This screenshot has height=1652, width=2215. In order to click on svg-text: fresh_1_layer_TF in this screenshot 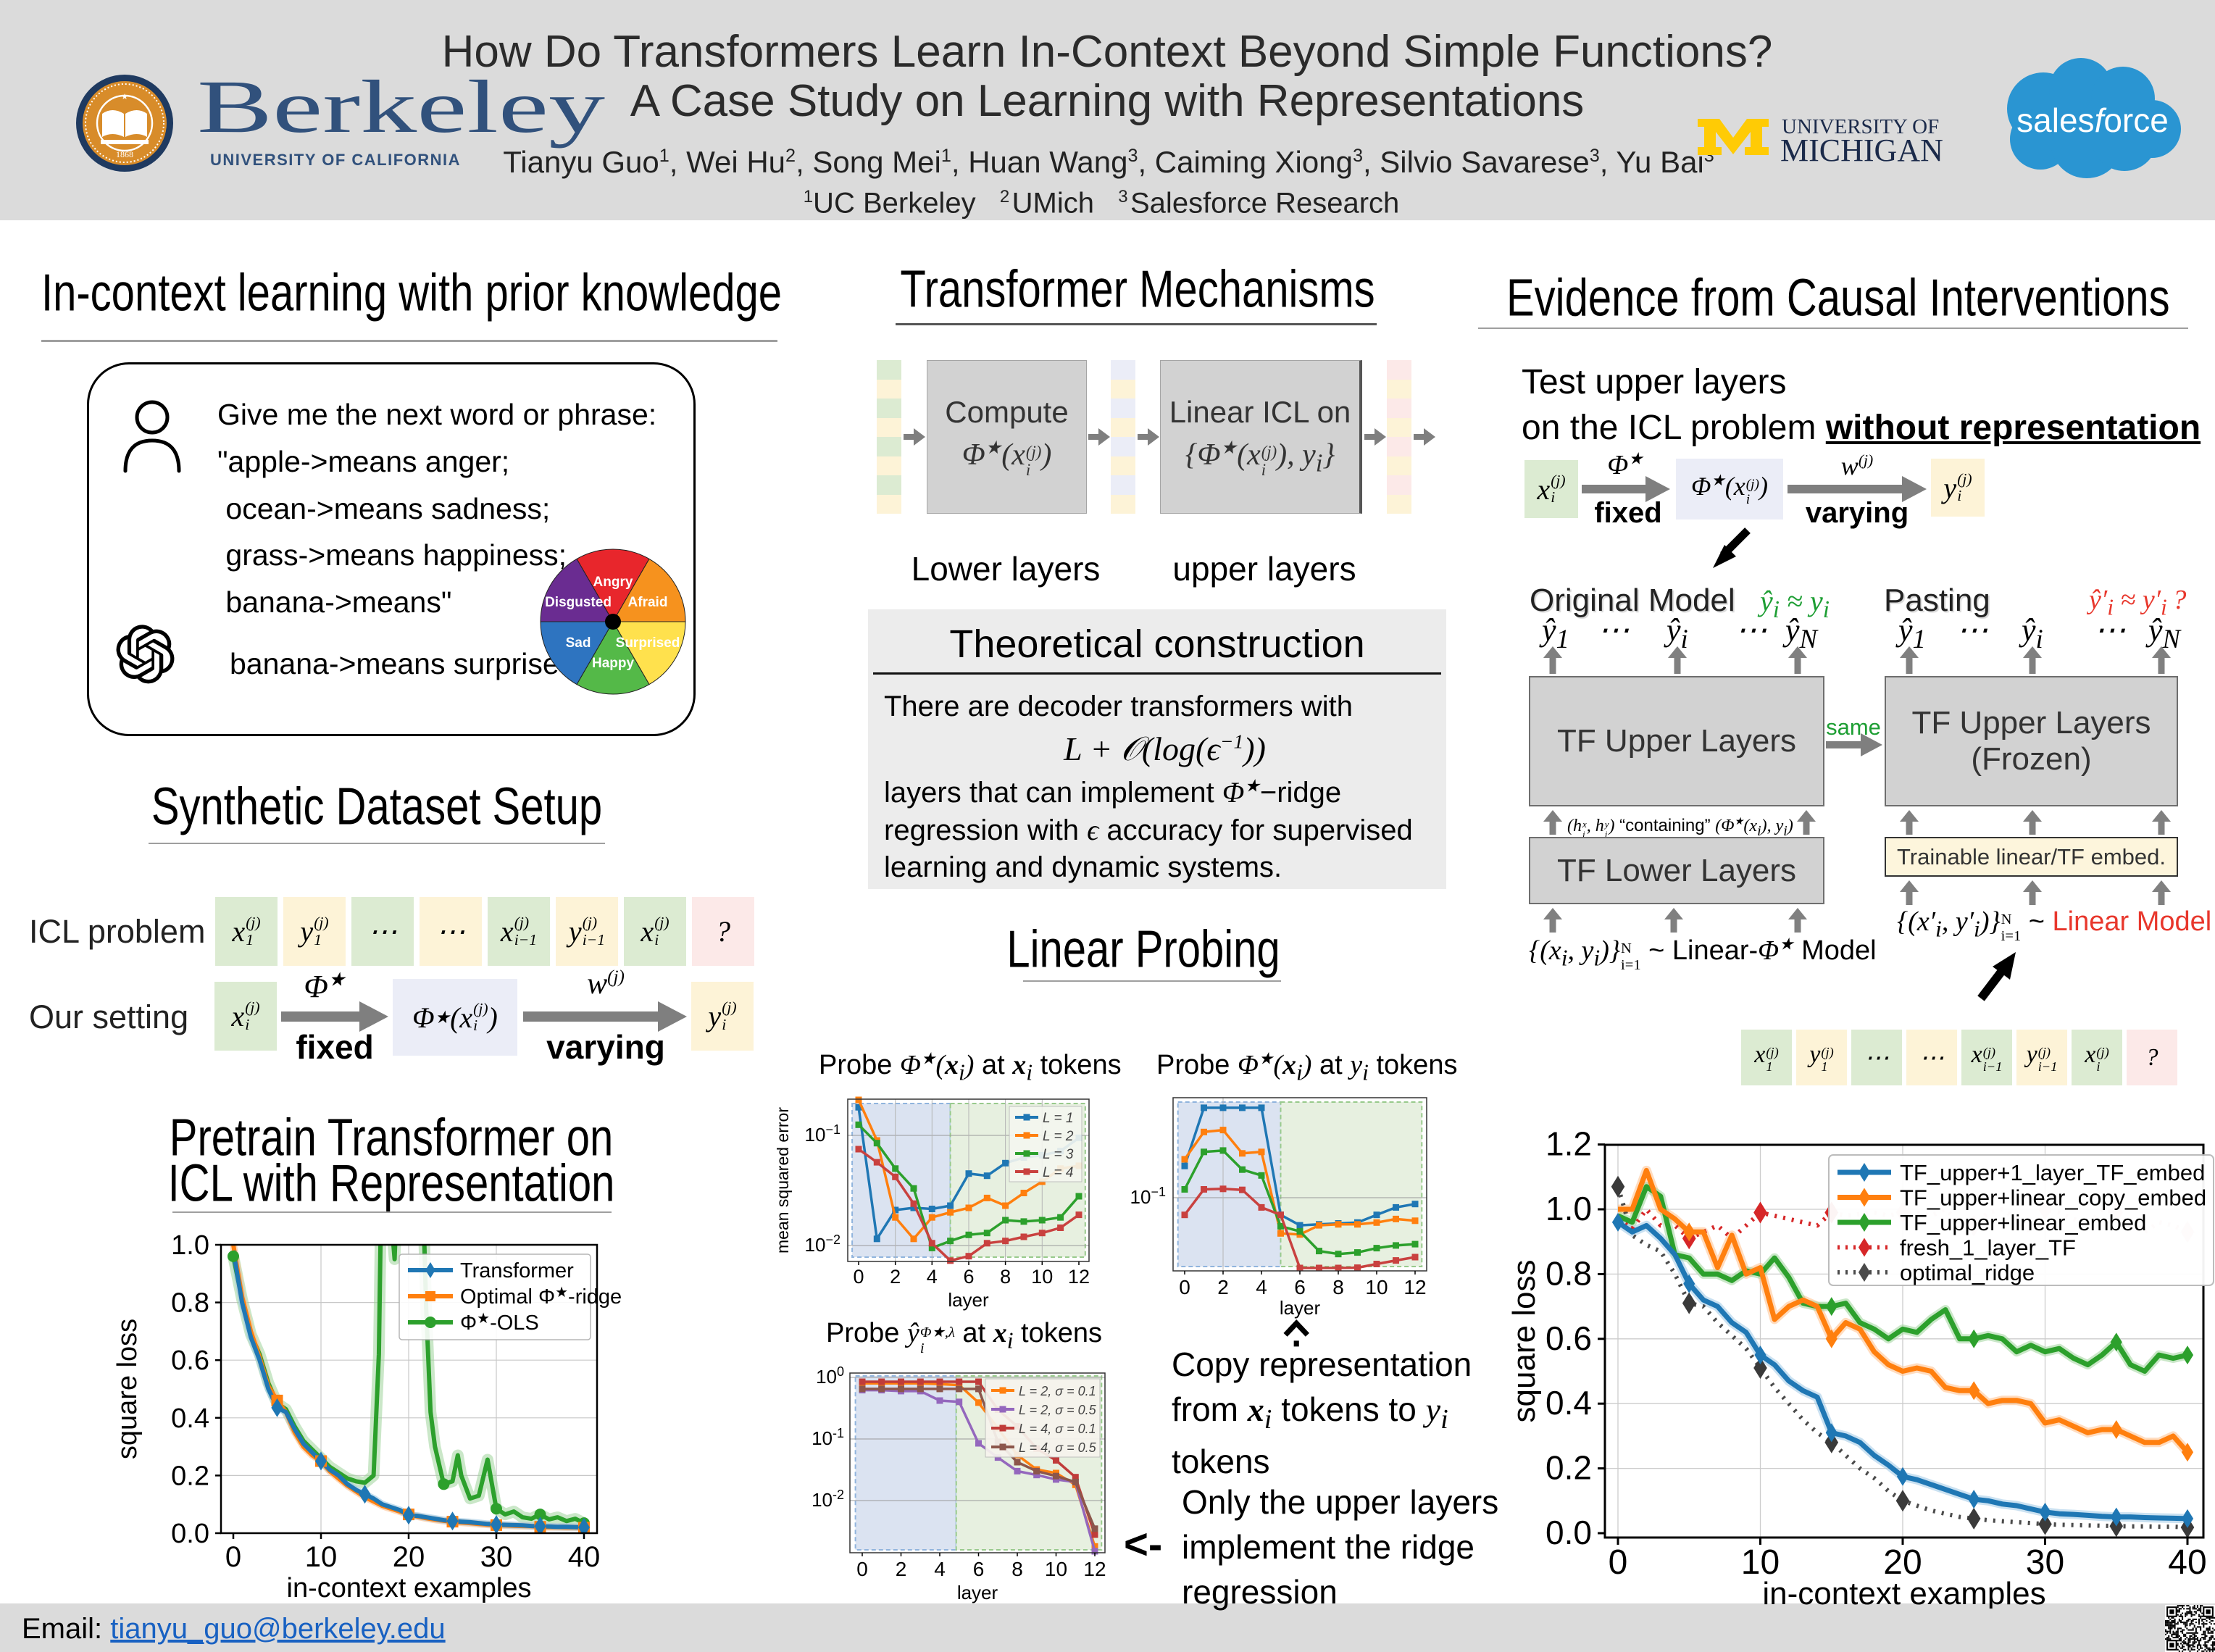, I will do `click(1988, 1248)`.